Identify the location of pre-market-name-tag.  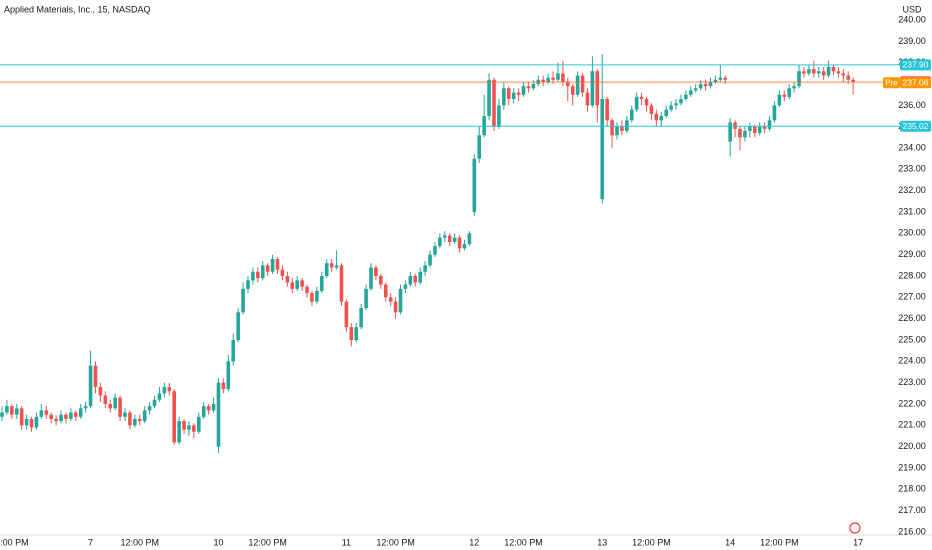
(891, 83).